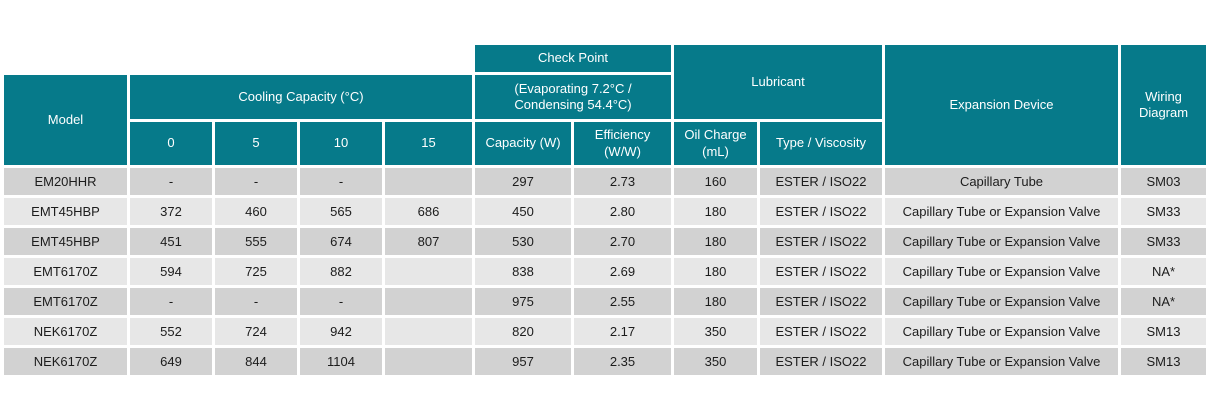  Describe the element at coordinates (238, 58) in the screenshot. I see `header-spacer` at that location.